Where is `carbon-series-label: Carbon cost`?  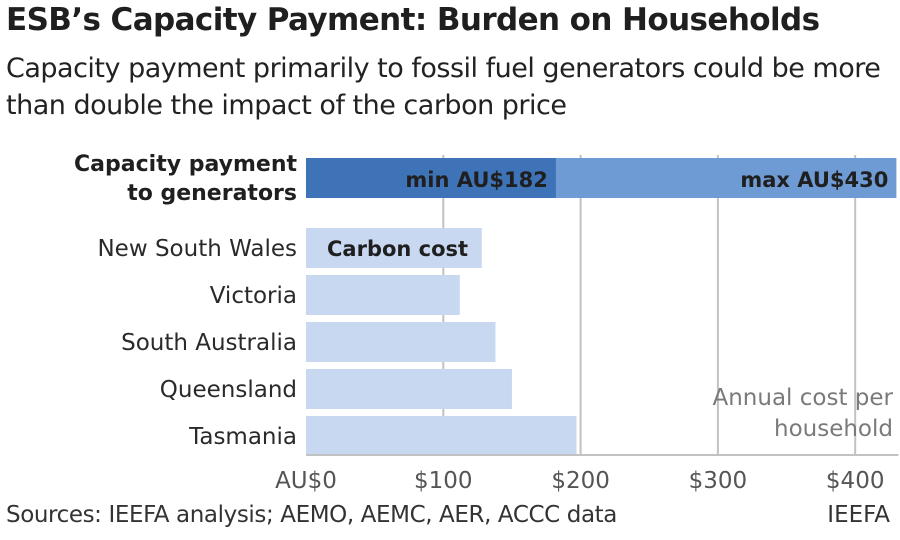
carbon-series-label: Carbon cost is located at coordinates (397, 249).